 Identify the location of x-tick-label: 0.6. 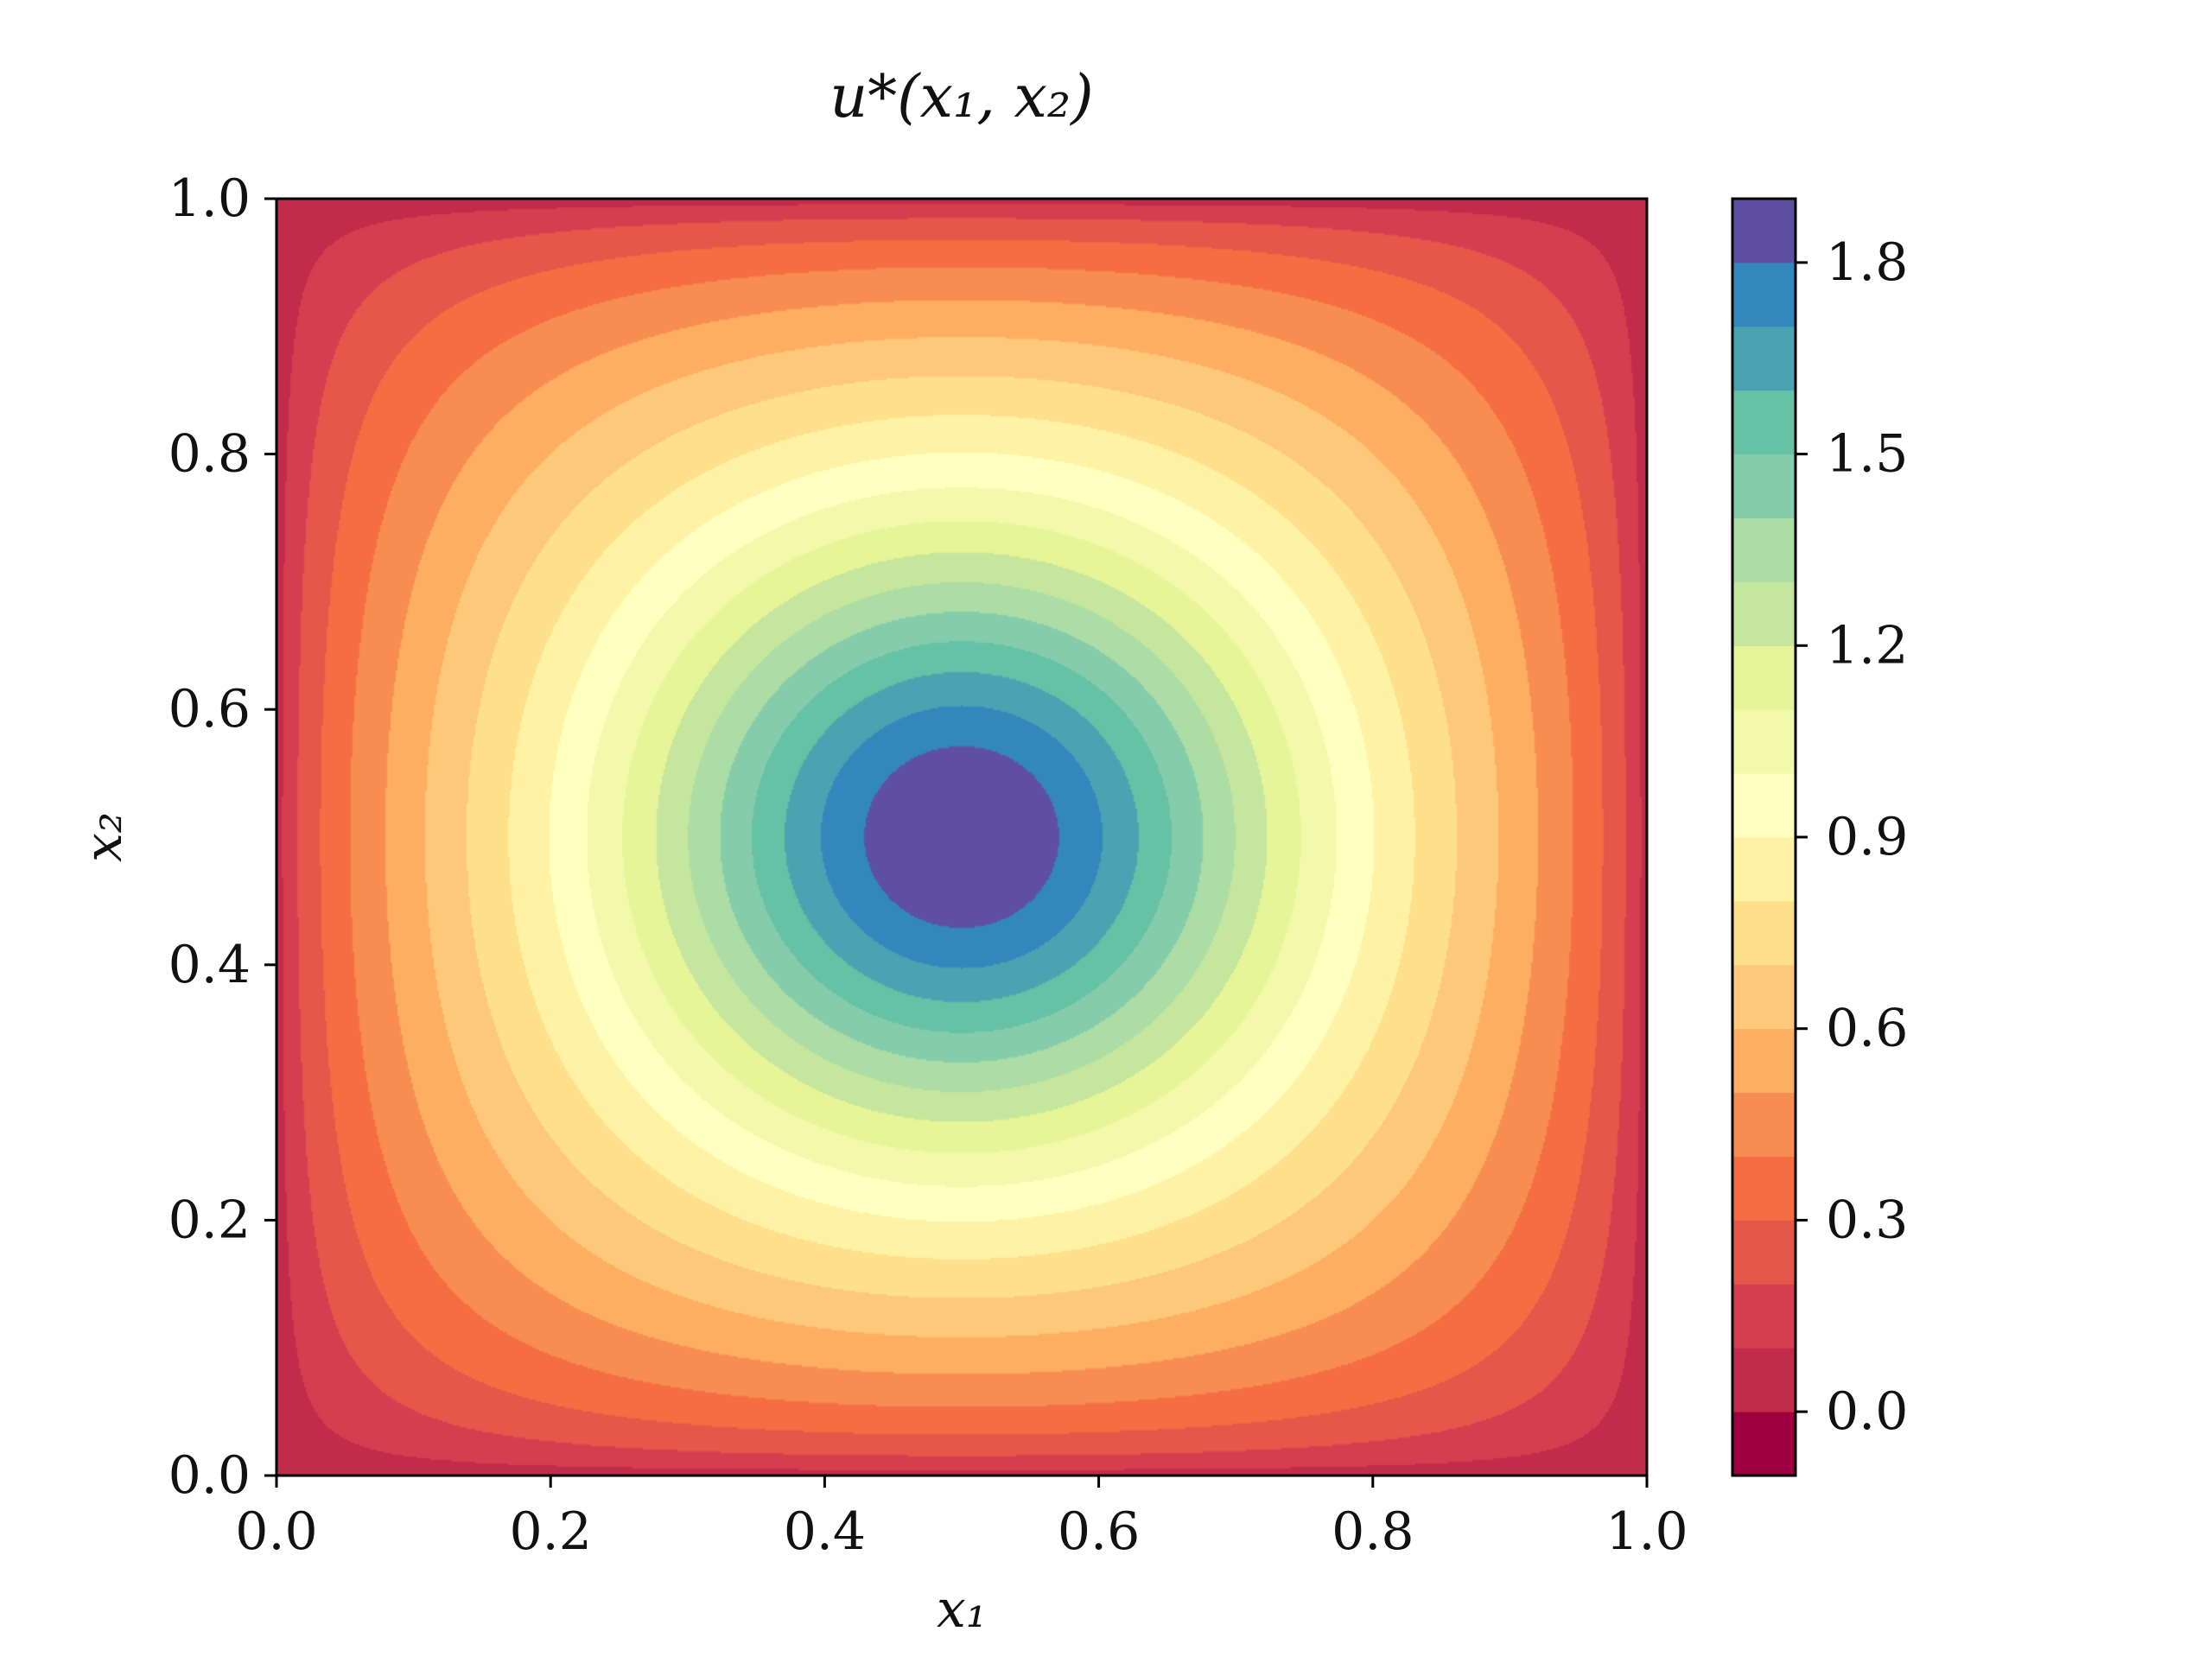
(1099, 1531).